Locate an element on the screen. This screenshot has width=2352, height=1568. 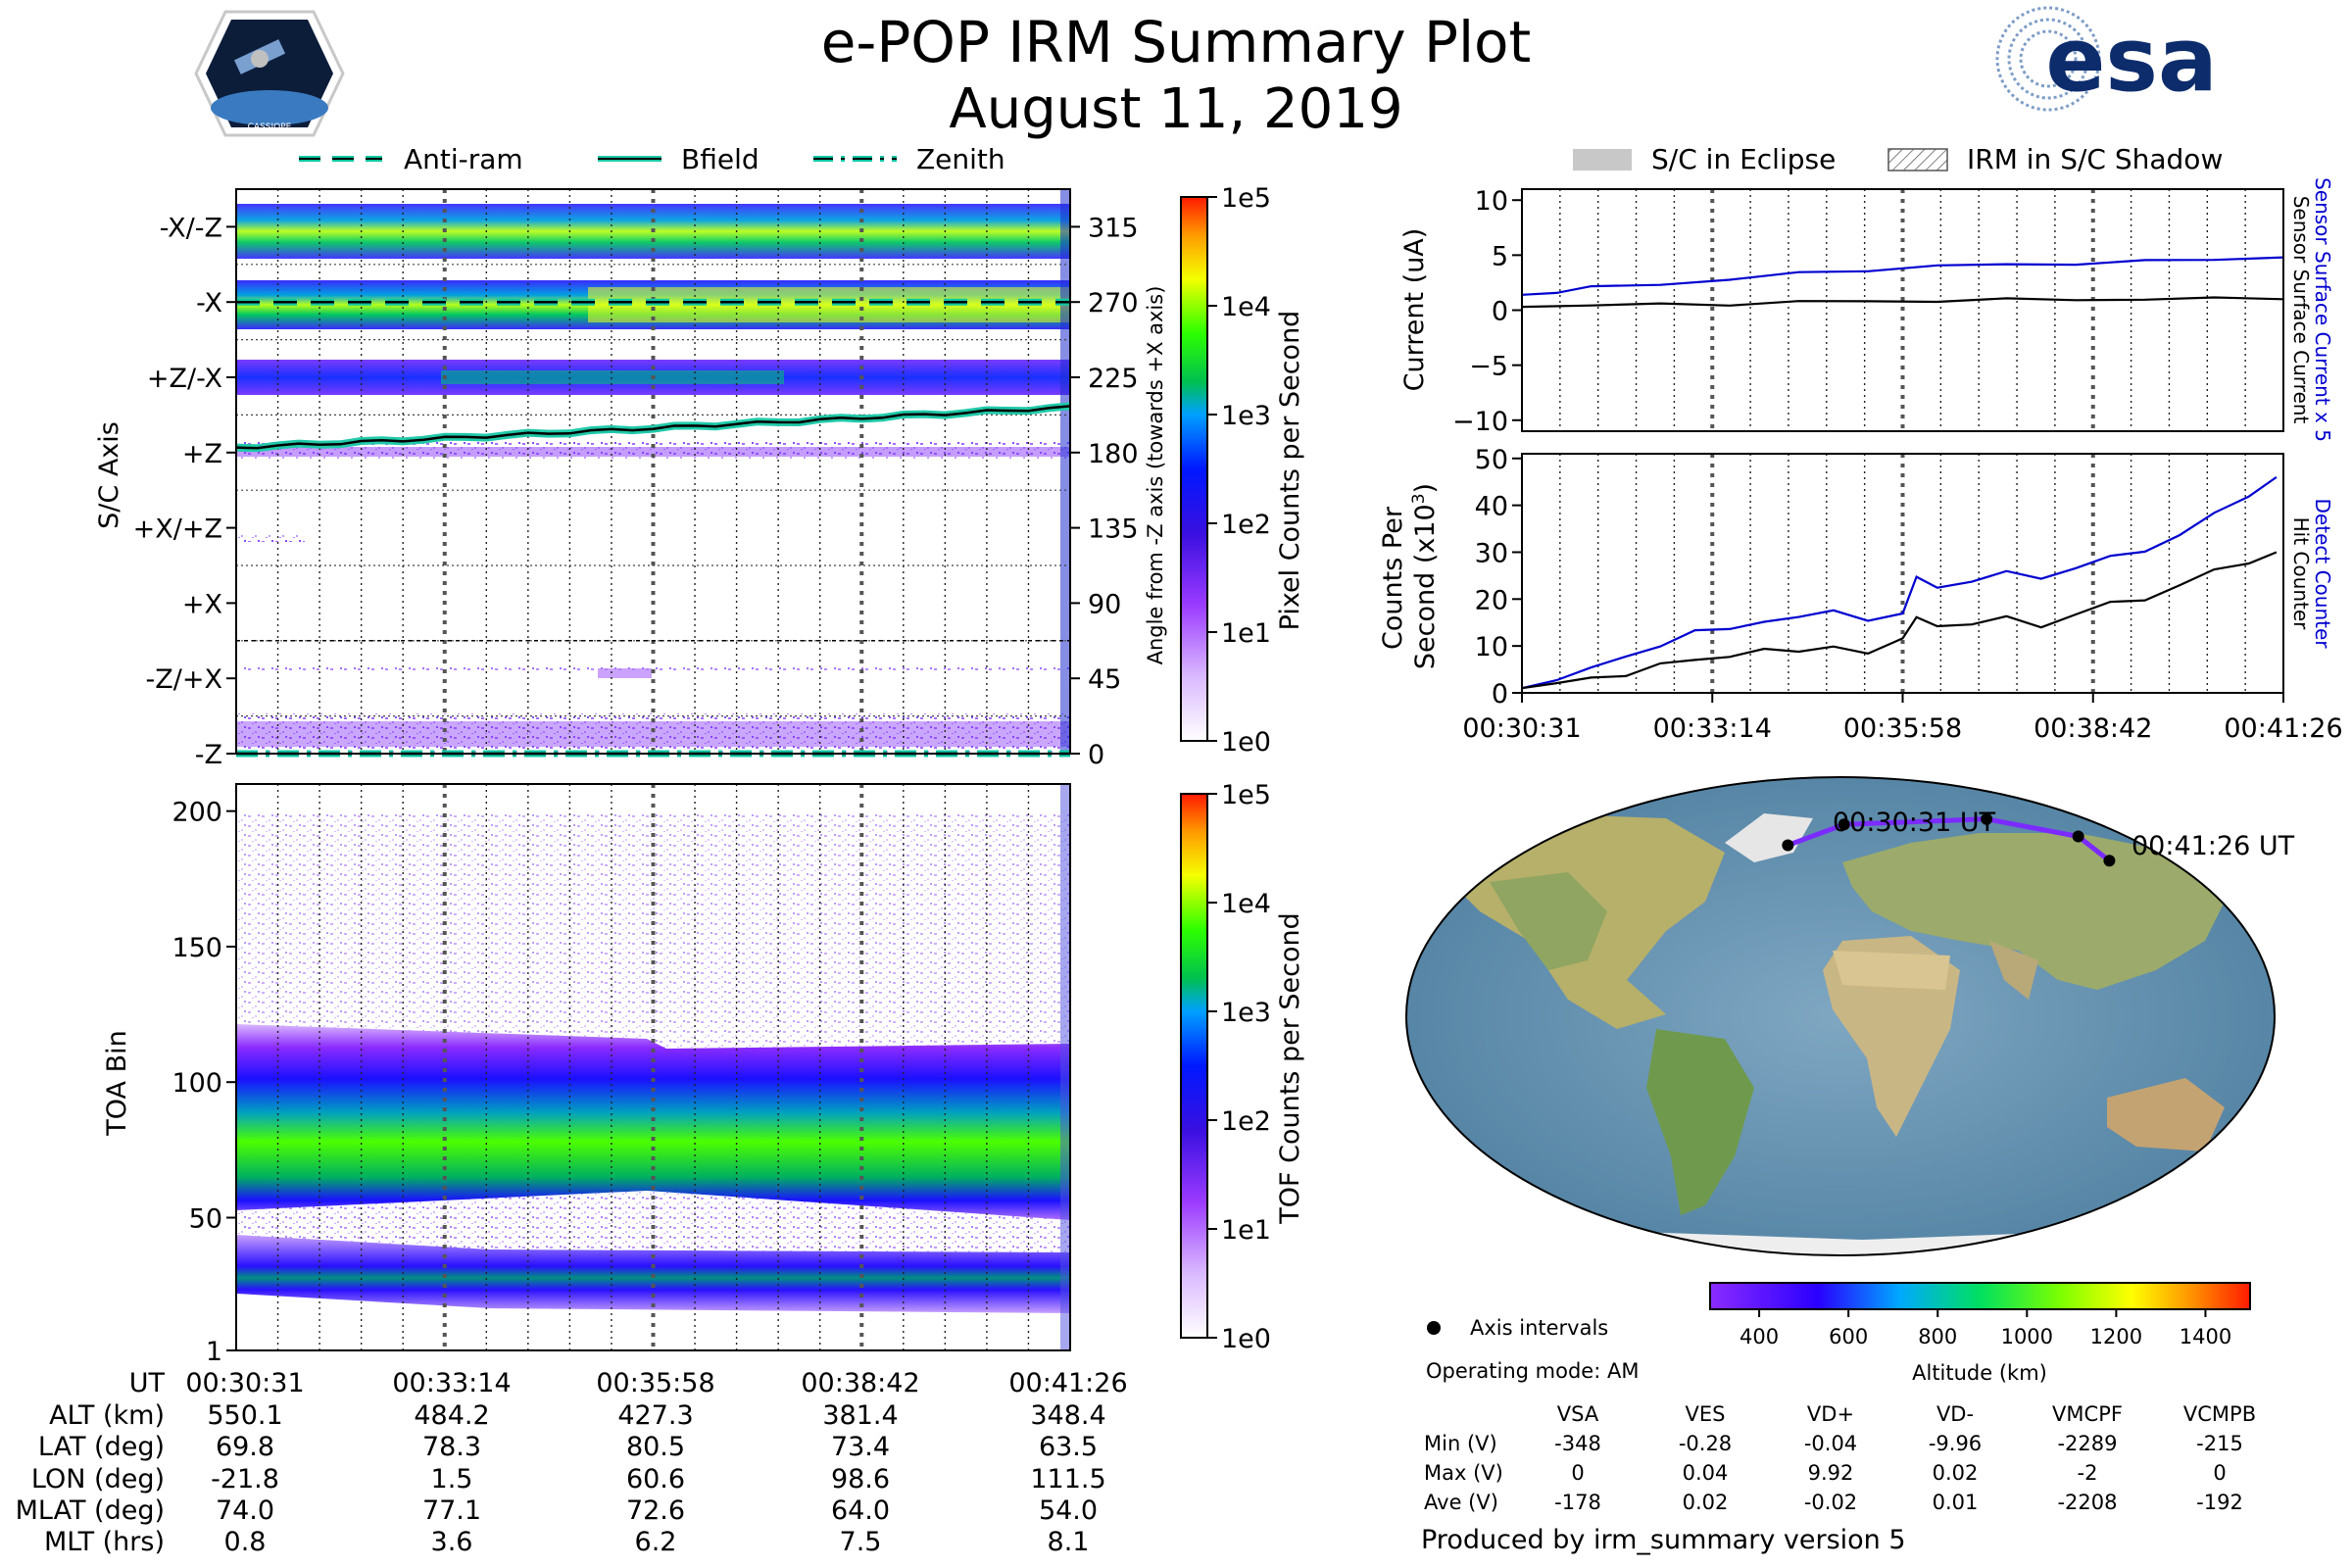
altitude-tick-label: 1200 is located at coordinates (2116, 1336).